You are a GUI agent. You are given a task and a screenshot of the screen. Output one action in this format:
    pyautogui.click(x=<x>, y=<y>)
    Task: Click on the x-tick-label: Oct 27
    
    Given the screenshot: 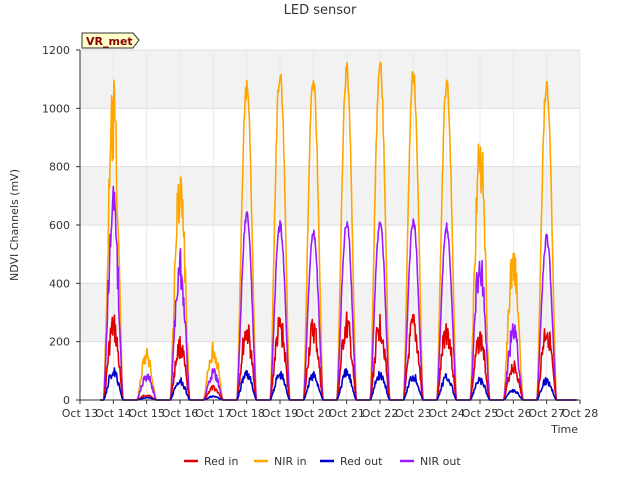 What is the action you would take?
    pyautogui.click(x=546, y=413)
    